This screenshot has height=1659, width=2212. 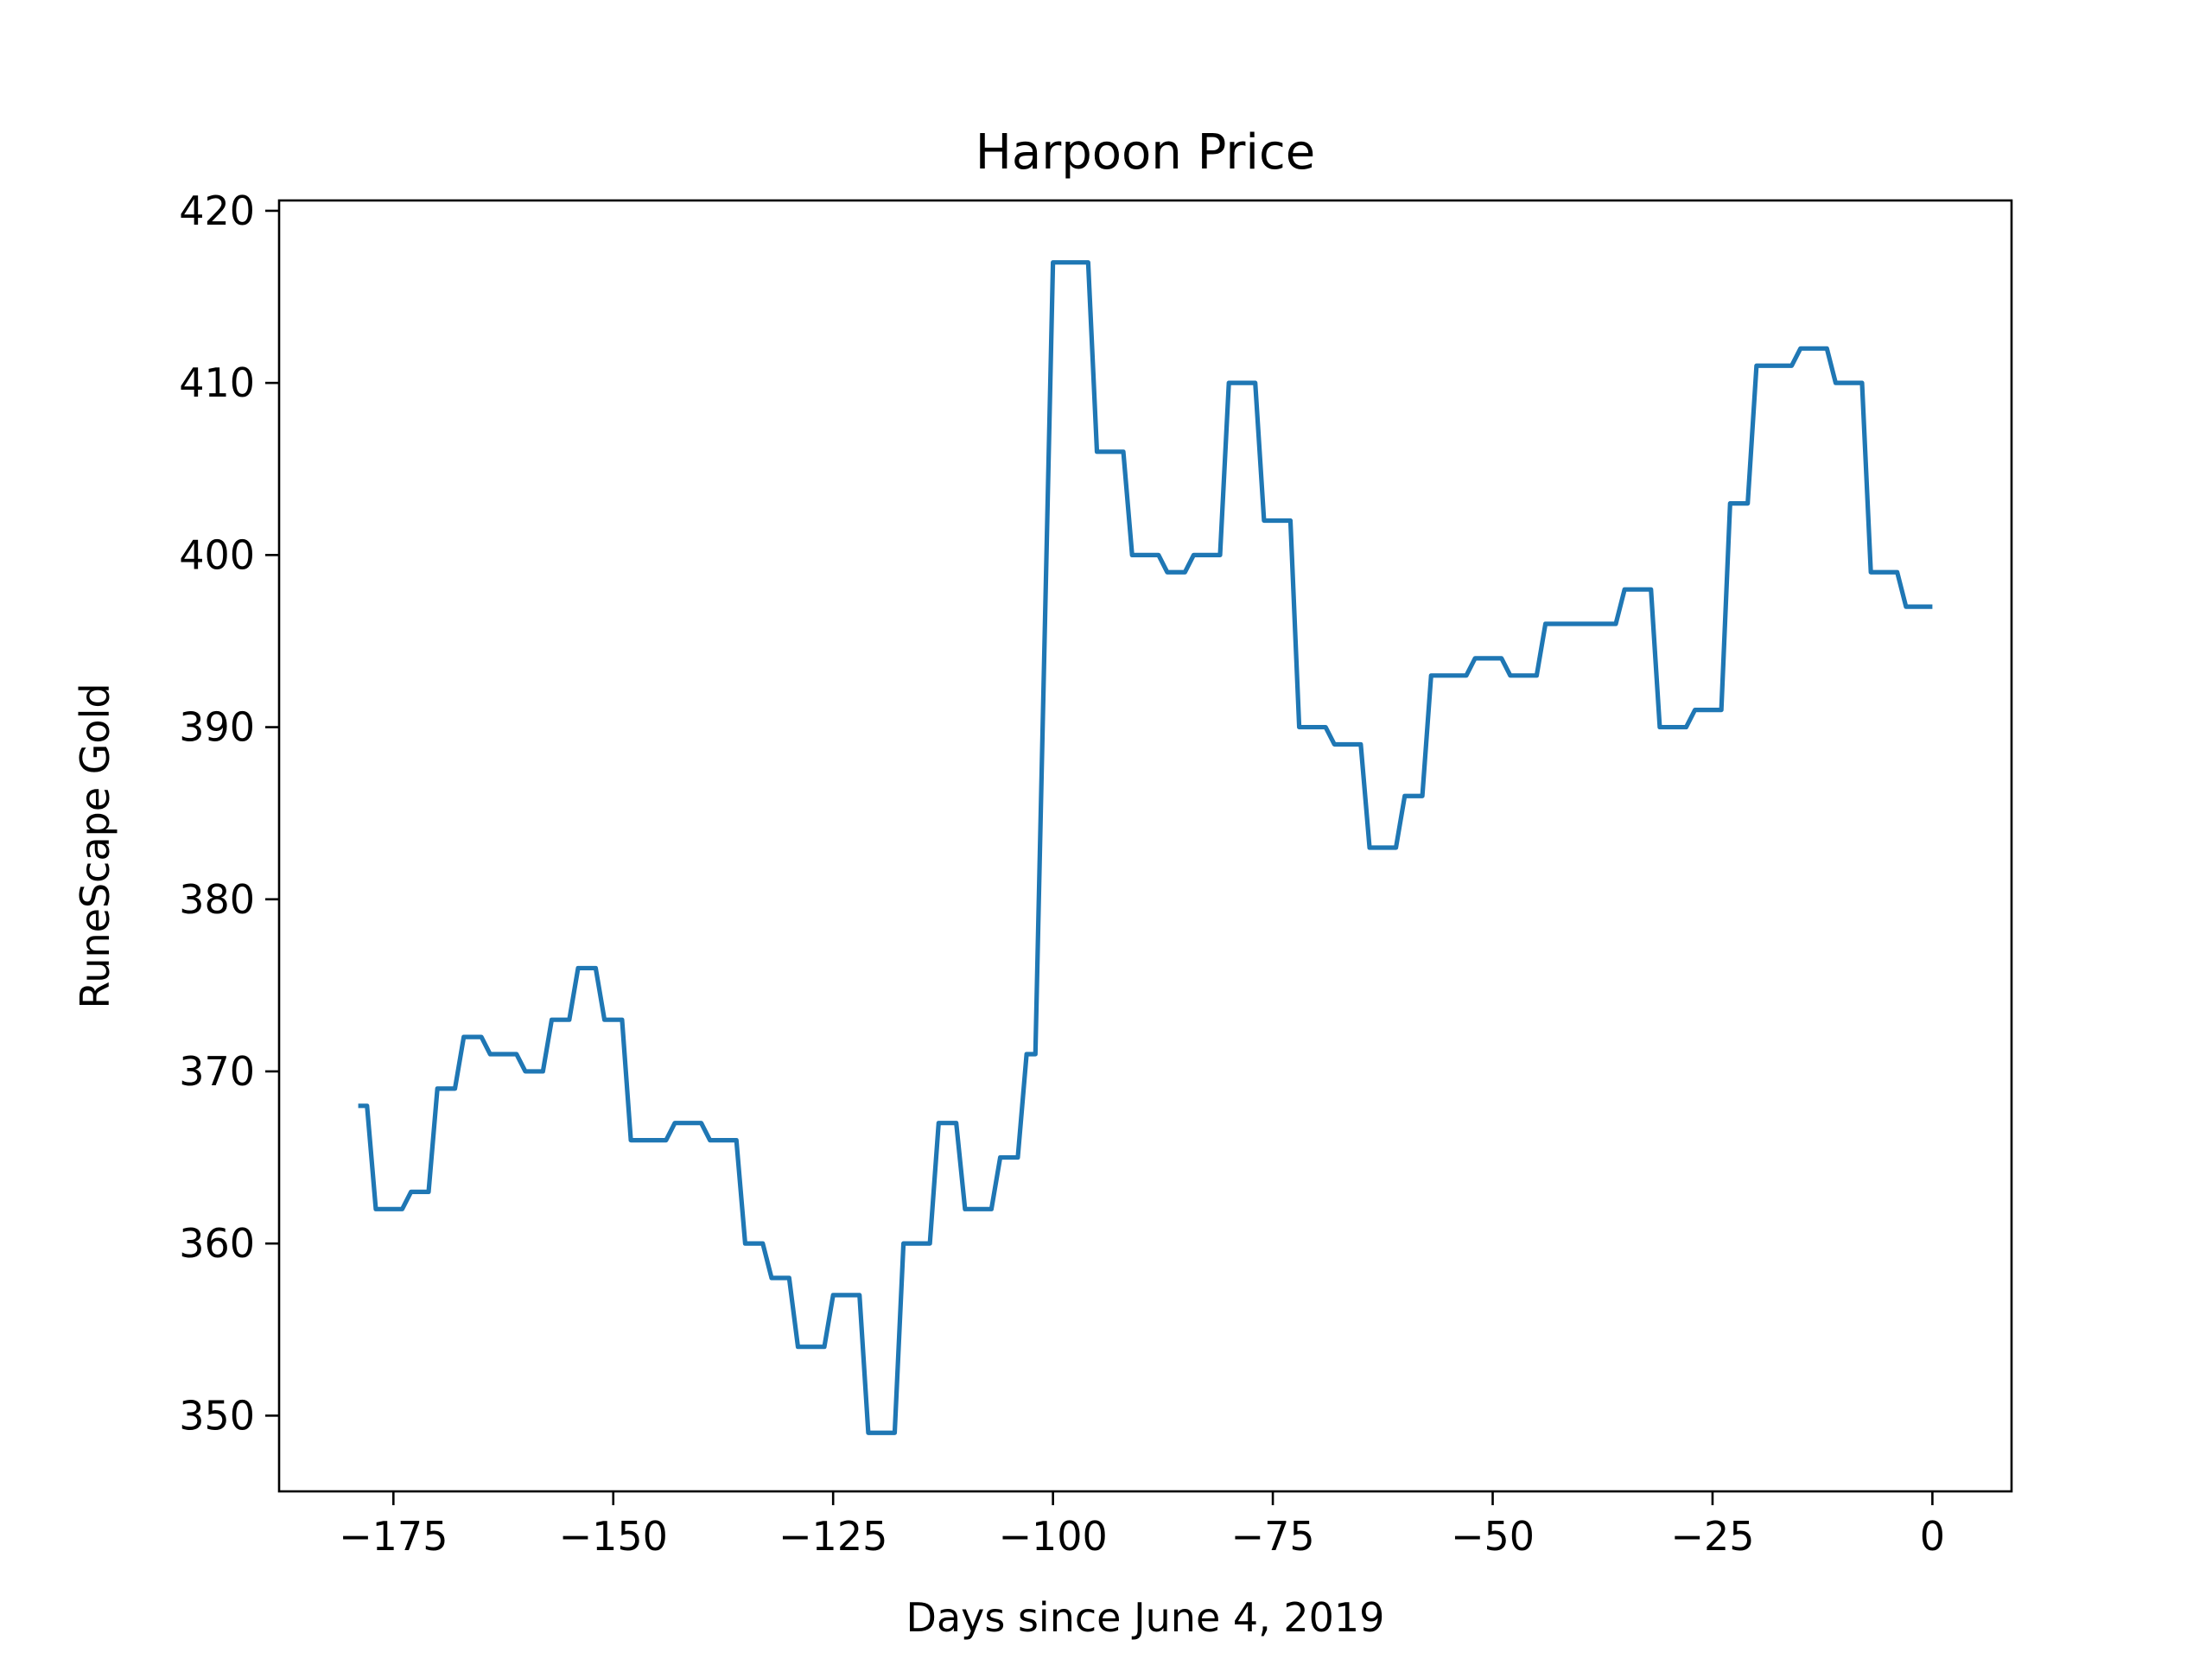 I want to click on x-tick-label: −25, so click(x=1712, y=1536).